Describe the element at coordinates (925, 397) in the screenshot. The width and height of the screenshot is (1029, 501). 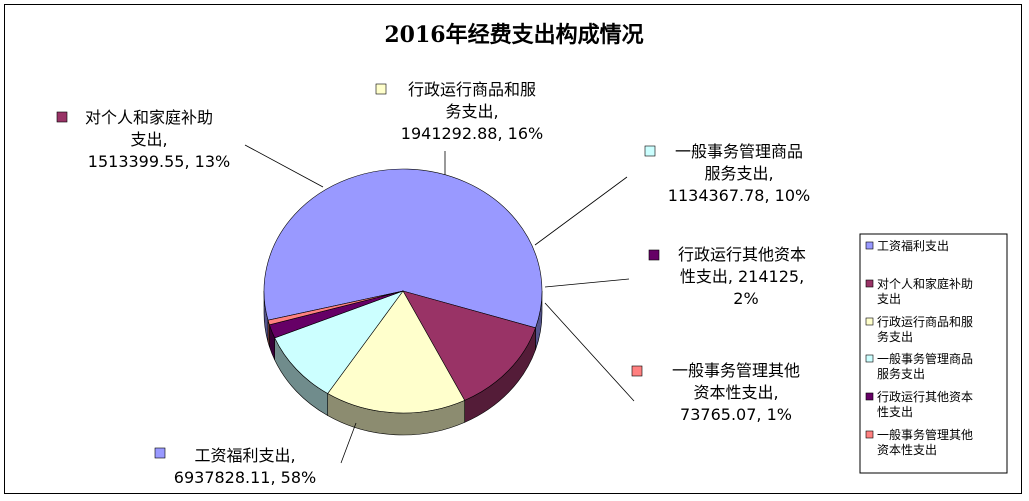
I see `legend-item-4-line-0: 行政运行其他资本` at that location.